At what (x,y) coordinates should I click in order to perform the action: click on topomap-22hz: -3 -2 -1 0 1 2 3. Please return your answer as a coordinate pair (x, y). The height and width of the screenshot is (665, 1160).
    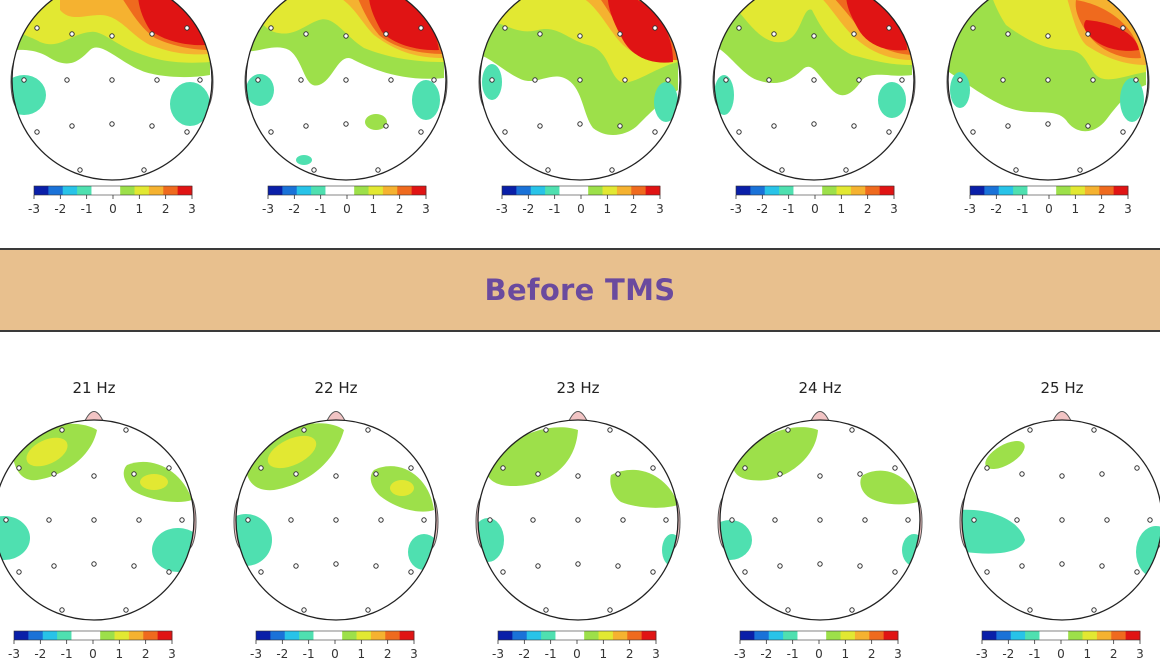
    Looking at the image, I should click on (336, 497).